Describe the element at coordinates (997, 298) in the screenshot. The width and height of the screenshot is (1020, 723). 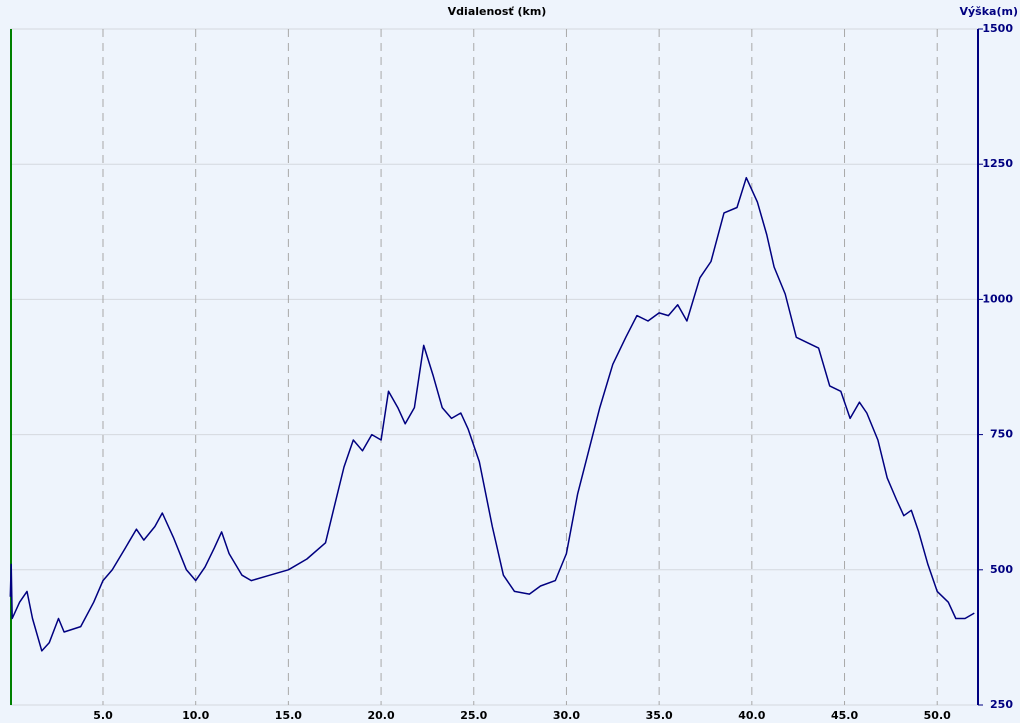
I see `y-tick-label: 1000` at that location.